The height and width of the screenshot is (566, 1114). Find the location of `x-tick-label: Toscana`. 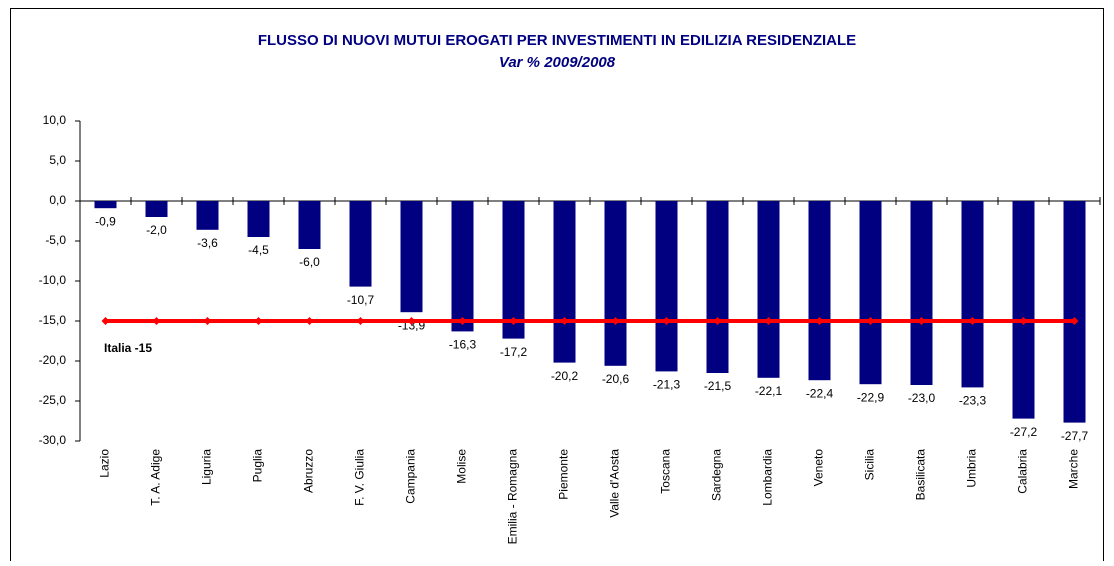

x-tick-label: Toscana is located at coordinates (666, 471).